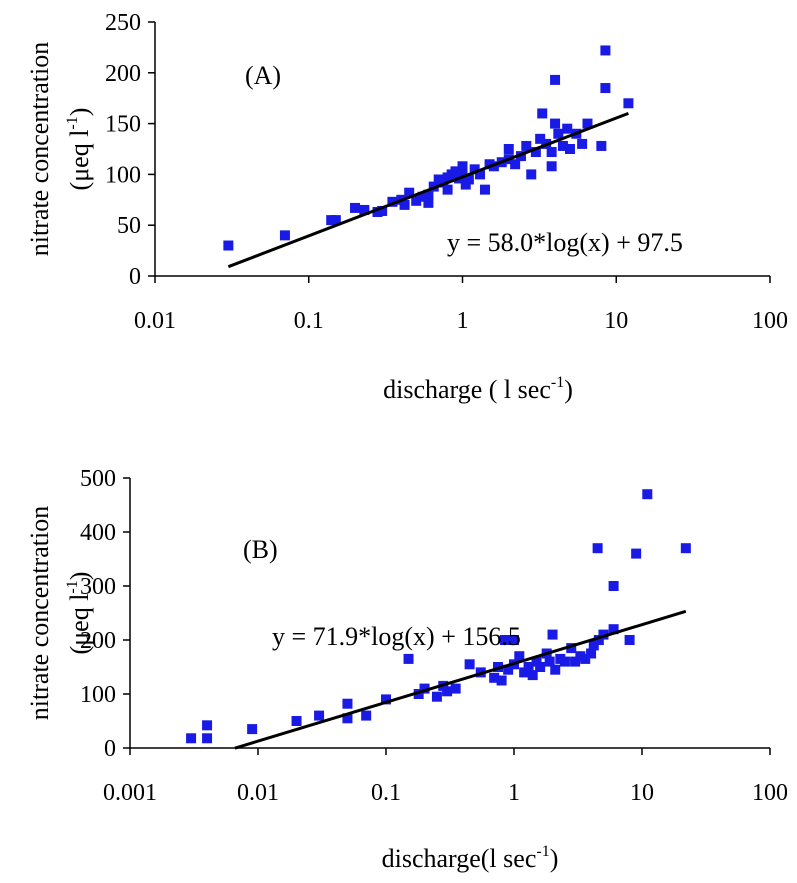 The height and width of the screenshot is (883, 797). Describe the element at coordinates (123, 175) in the screenshot. I see `y-tick-label: 100` at that location.